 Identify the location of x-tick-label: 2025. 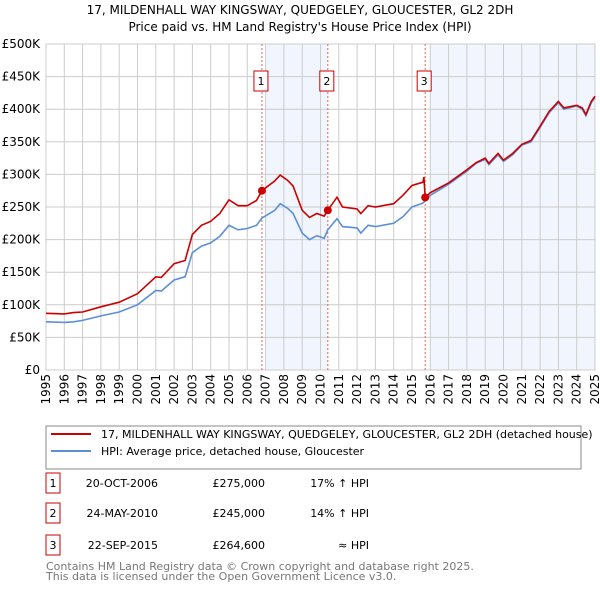
(594, 389).